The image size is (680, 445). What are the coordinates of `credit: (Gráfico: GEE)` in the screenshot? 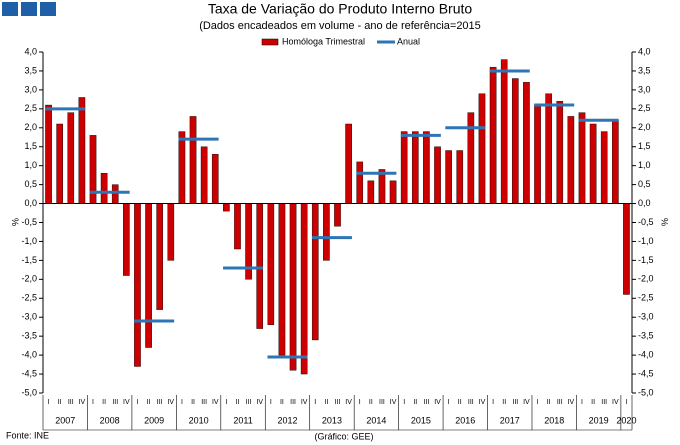 It's located at (343, 436).